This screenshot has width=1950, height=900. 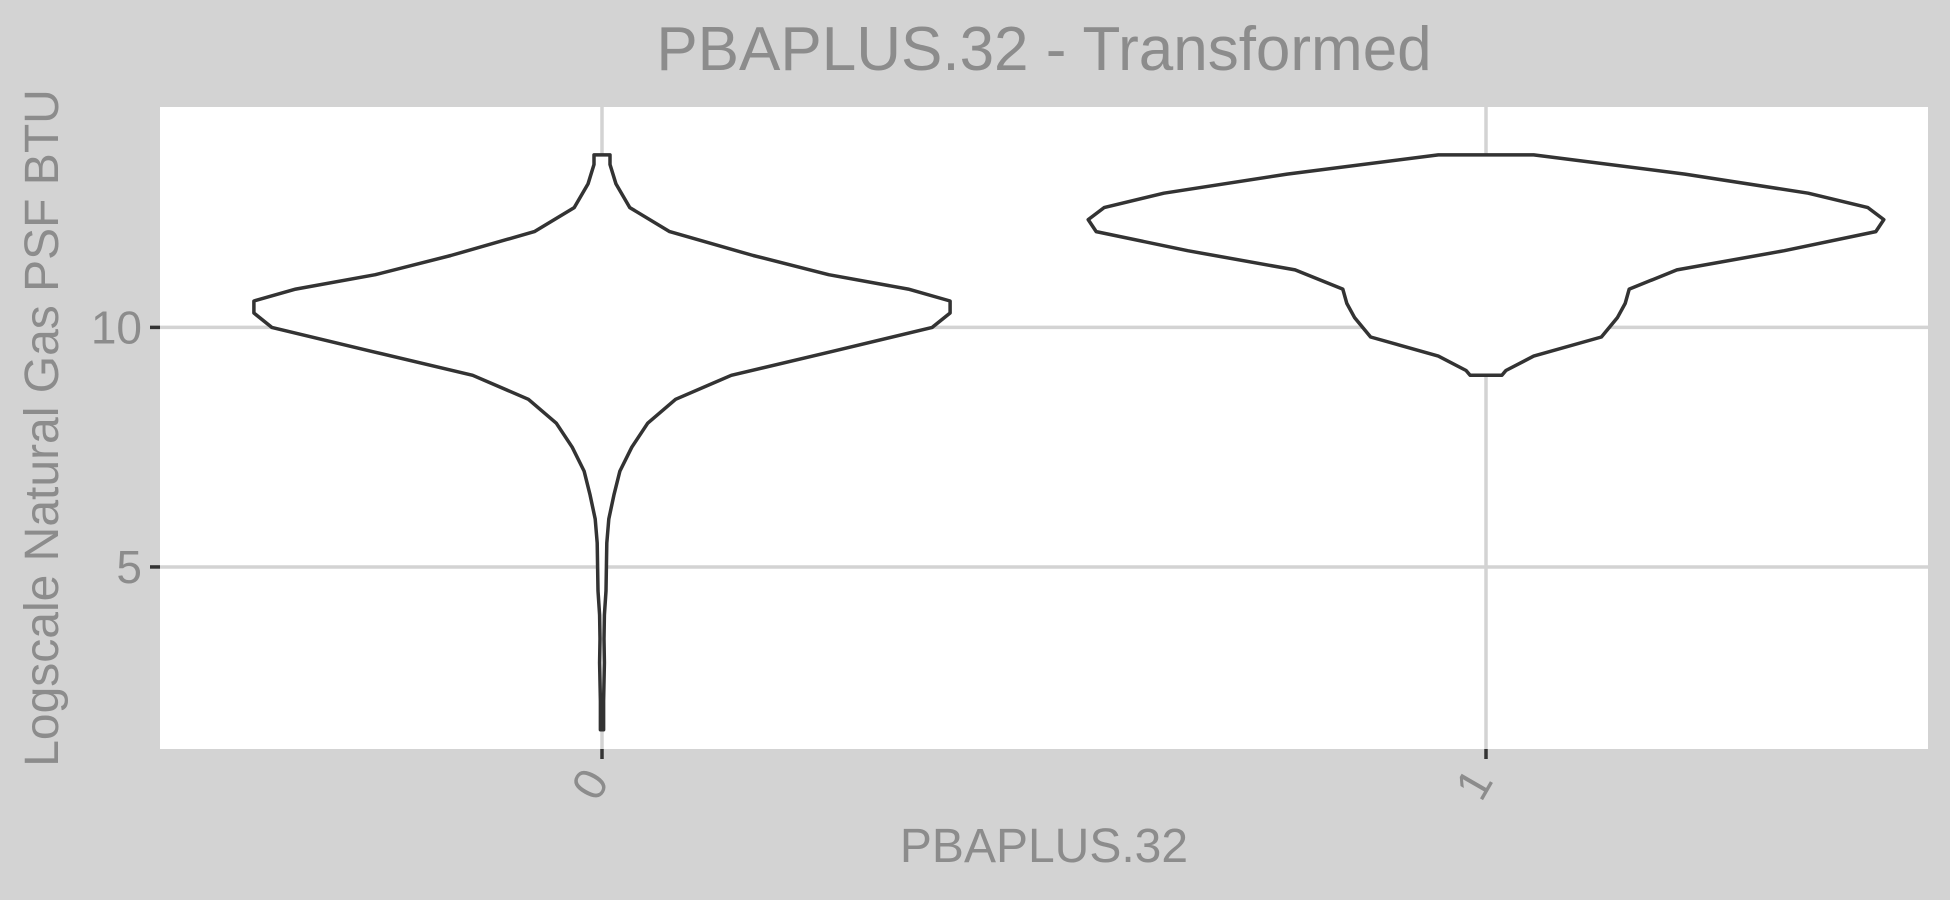 What do you see at coordinates (1043, 49) in the screenshot?
I see `chart-title: PBAPLUS.32 - Transformed` at bounding box center [1043, 49].